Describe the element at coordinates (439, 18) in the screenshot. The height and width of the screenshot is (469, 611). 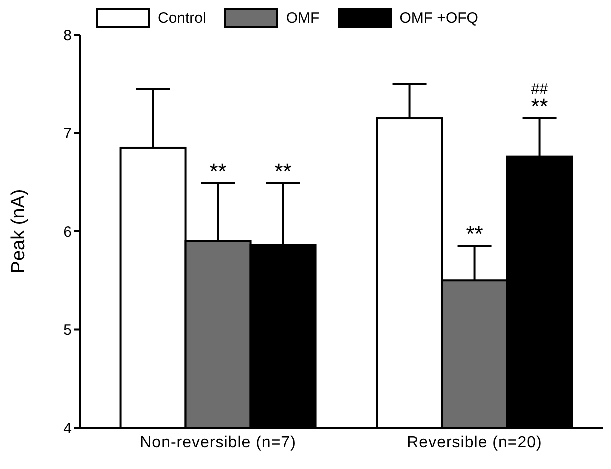
I see `legend-label: OMF +OFQ` at that location.